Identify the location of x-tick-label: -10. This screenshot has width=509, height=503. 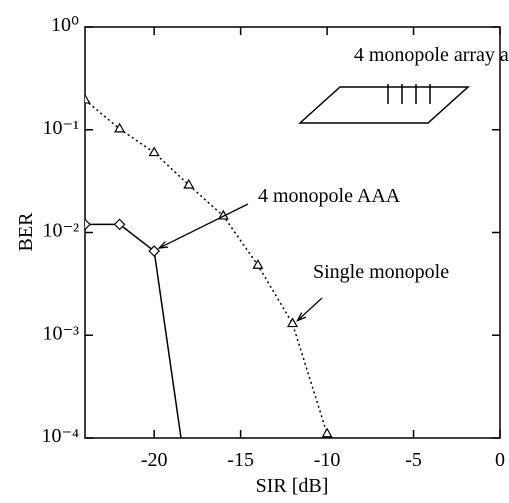
(327, 460).